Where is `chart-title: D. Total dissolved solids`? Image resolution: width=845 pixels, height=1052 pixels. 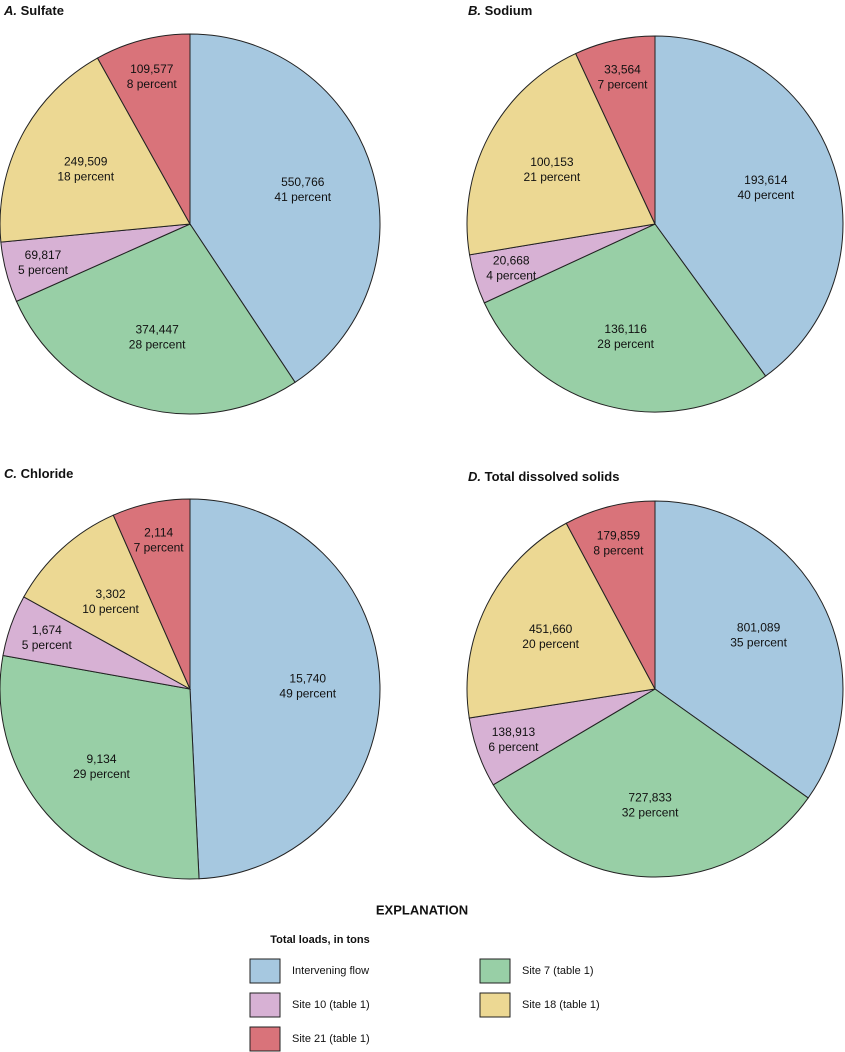 chart-title: D. Total dissolved solids is located at coordinates (543, 476).